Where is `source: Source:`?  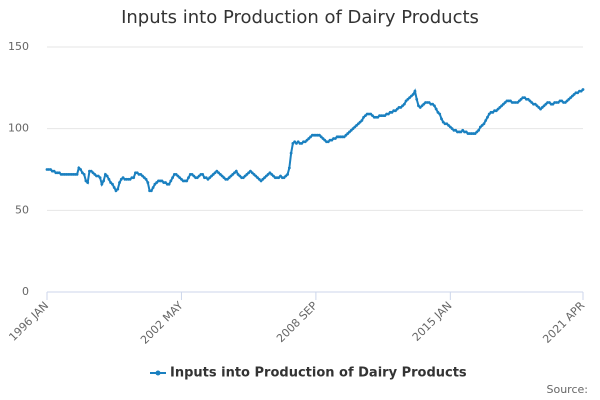 source: Source: is located at coordinates (568, 389).